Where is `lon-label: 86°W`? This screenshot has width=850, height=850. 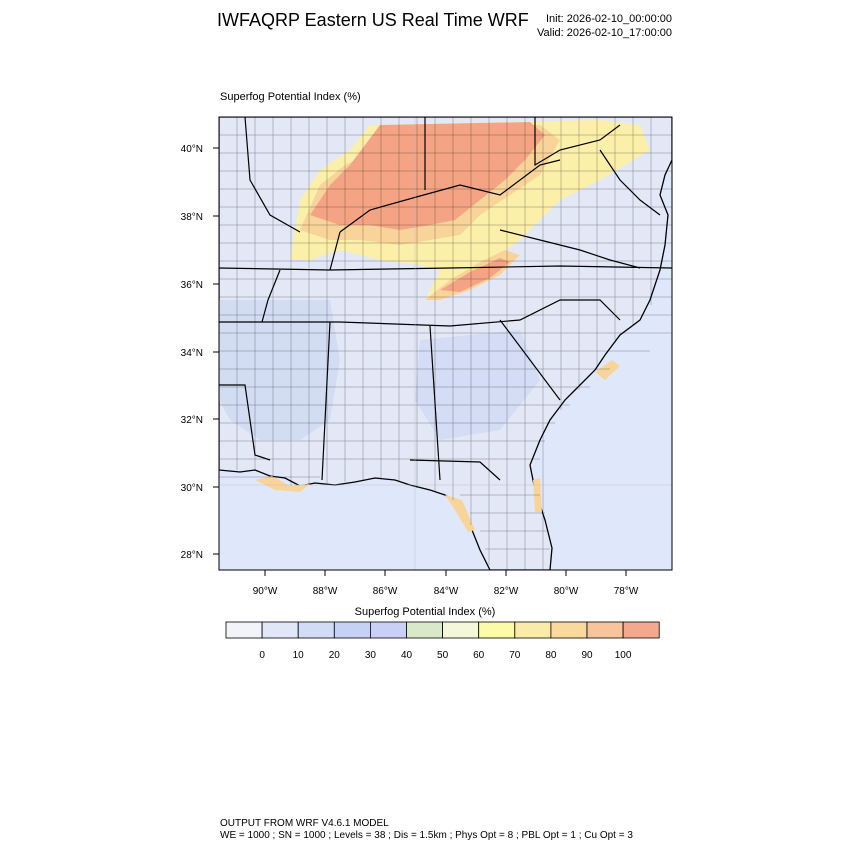
lon-label: 86°W is located at coordinates (385, 591).